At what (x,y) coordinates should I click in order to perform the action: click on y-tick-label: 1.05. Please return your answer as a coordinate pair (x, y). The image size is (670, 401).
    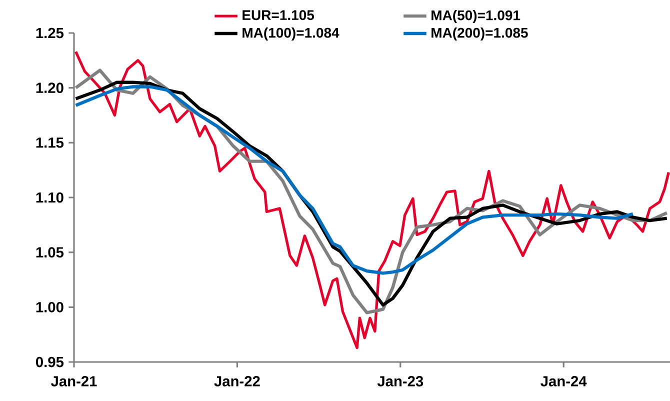
    Looking at the image, I should click on (50, 252).